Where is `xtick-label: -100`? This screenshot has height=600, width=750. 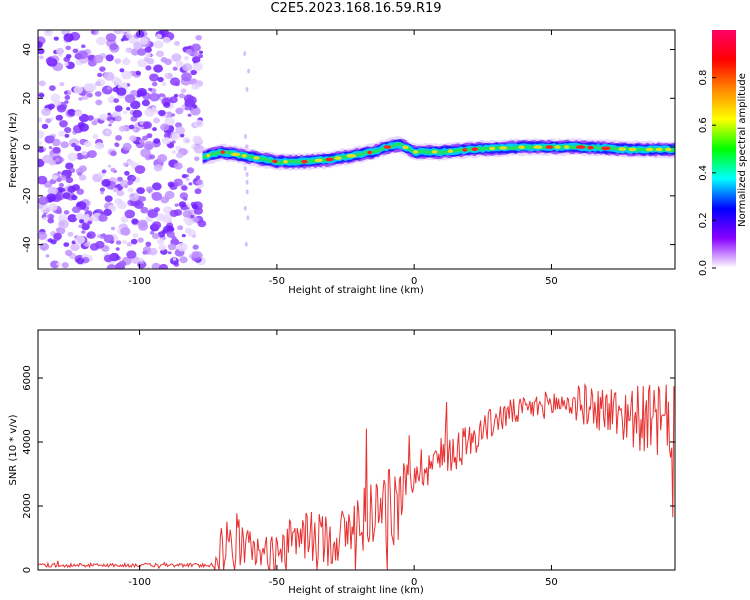
xtick-label: -100 is located at coordinates (139, 281).